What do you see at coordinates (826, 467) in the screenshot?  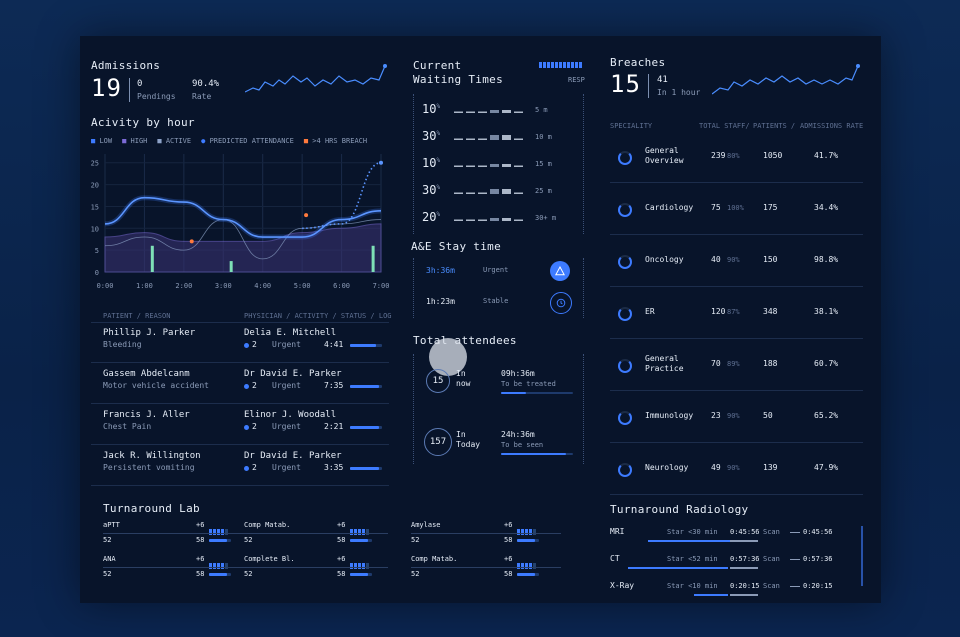 I see `admissions-rate: 47.9%` at bounding box center [826, 467].